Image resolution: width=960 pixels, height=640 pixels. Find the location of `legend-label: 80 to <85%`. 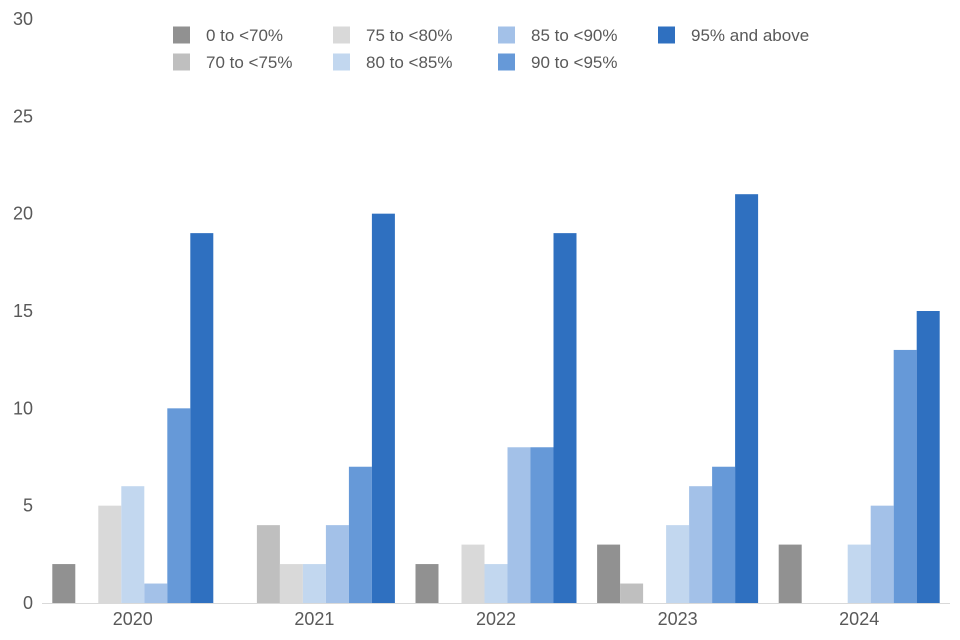

legend-label: 80 to <85% is located at coordinates (409, 62).